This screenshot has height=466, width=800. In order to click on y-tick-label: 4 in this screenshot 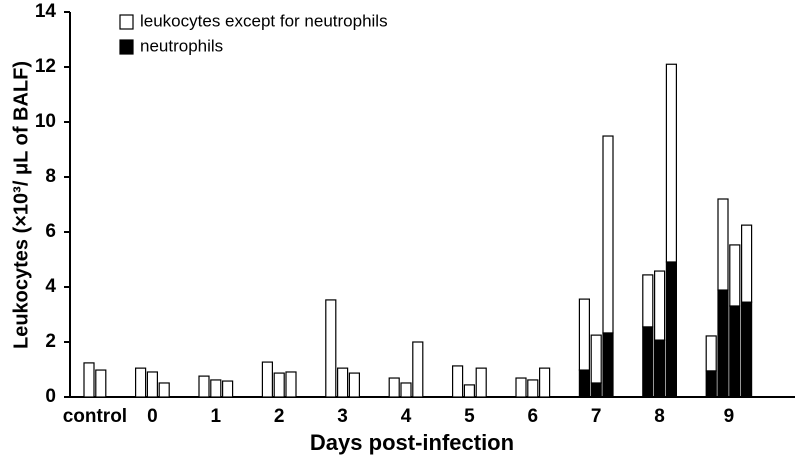, I will do `click(50, 286)`.